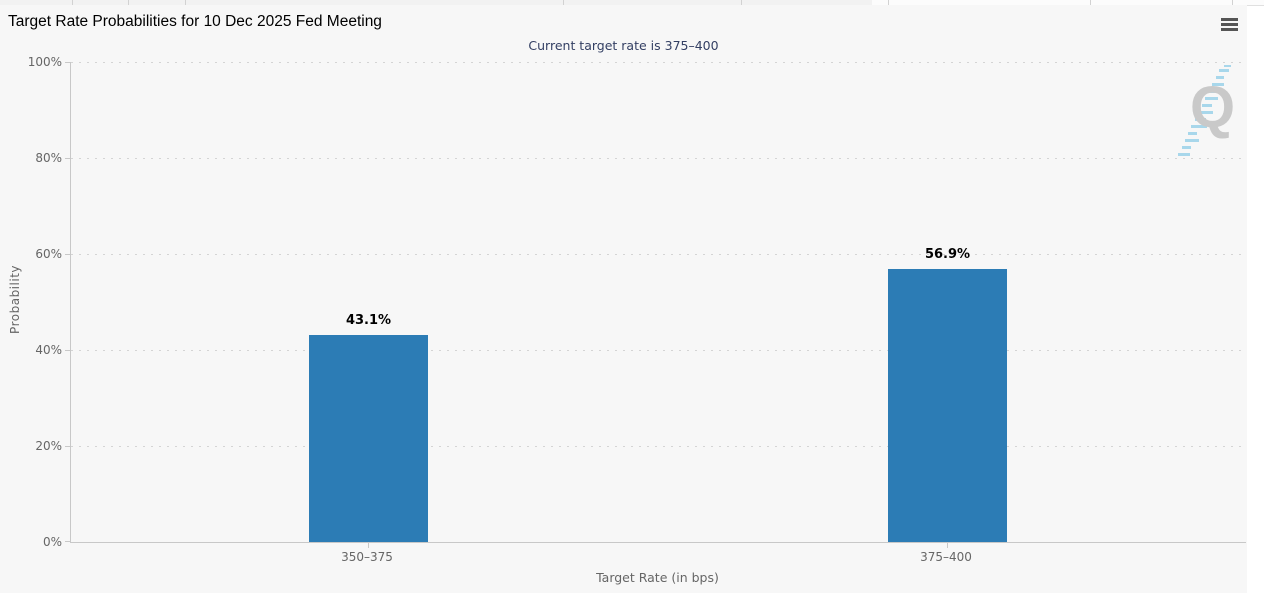 The height and width of the screenshot is (593, 1264). What do you see at coordinates (48, 350) in the screenshot?
I see `y-axis-label: 40%` at bounding box center [48, 350].